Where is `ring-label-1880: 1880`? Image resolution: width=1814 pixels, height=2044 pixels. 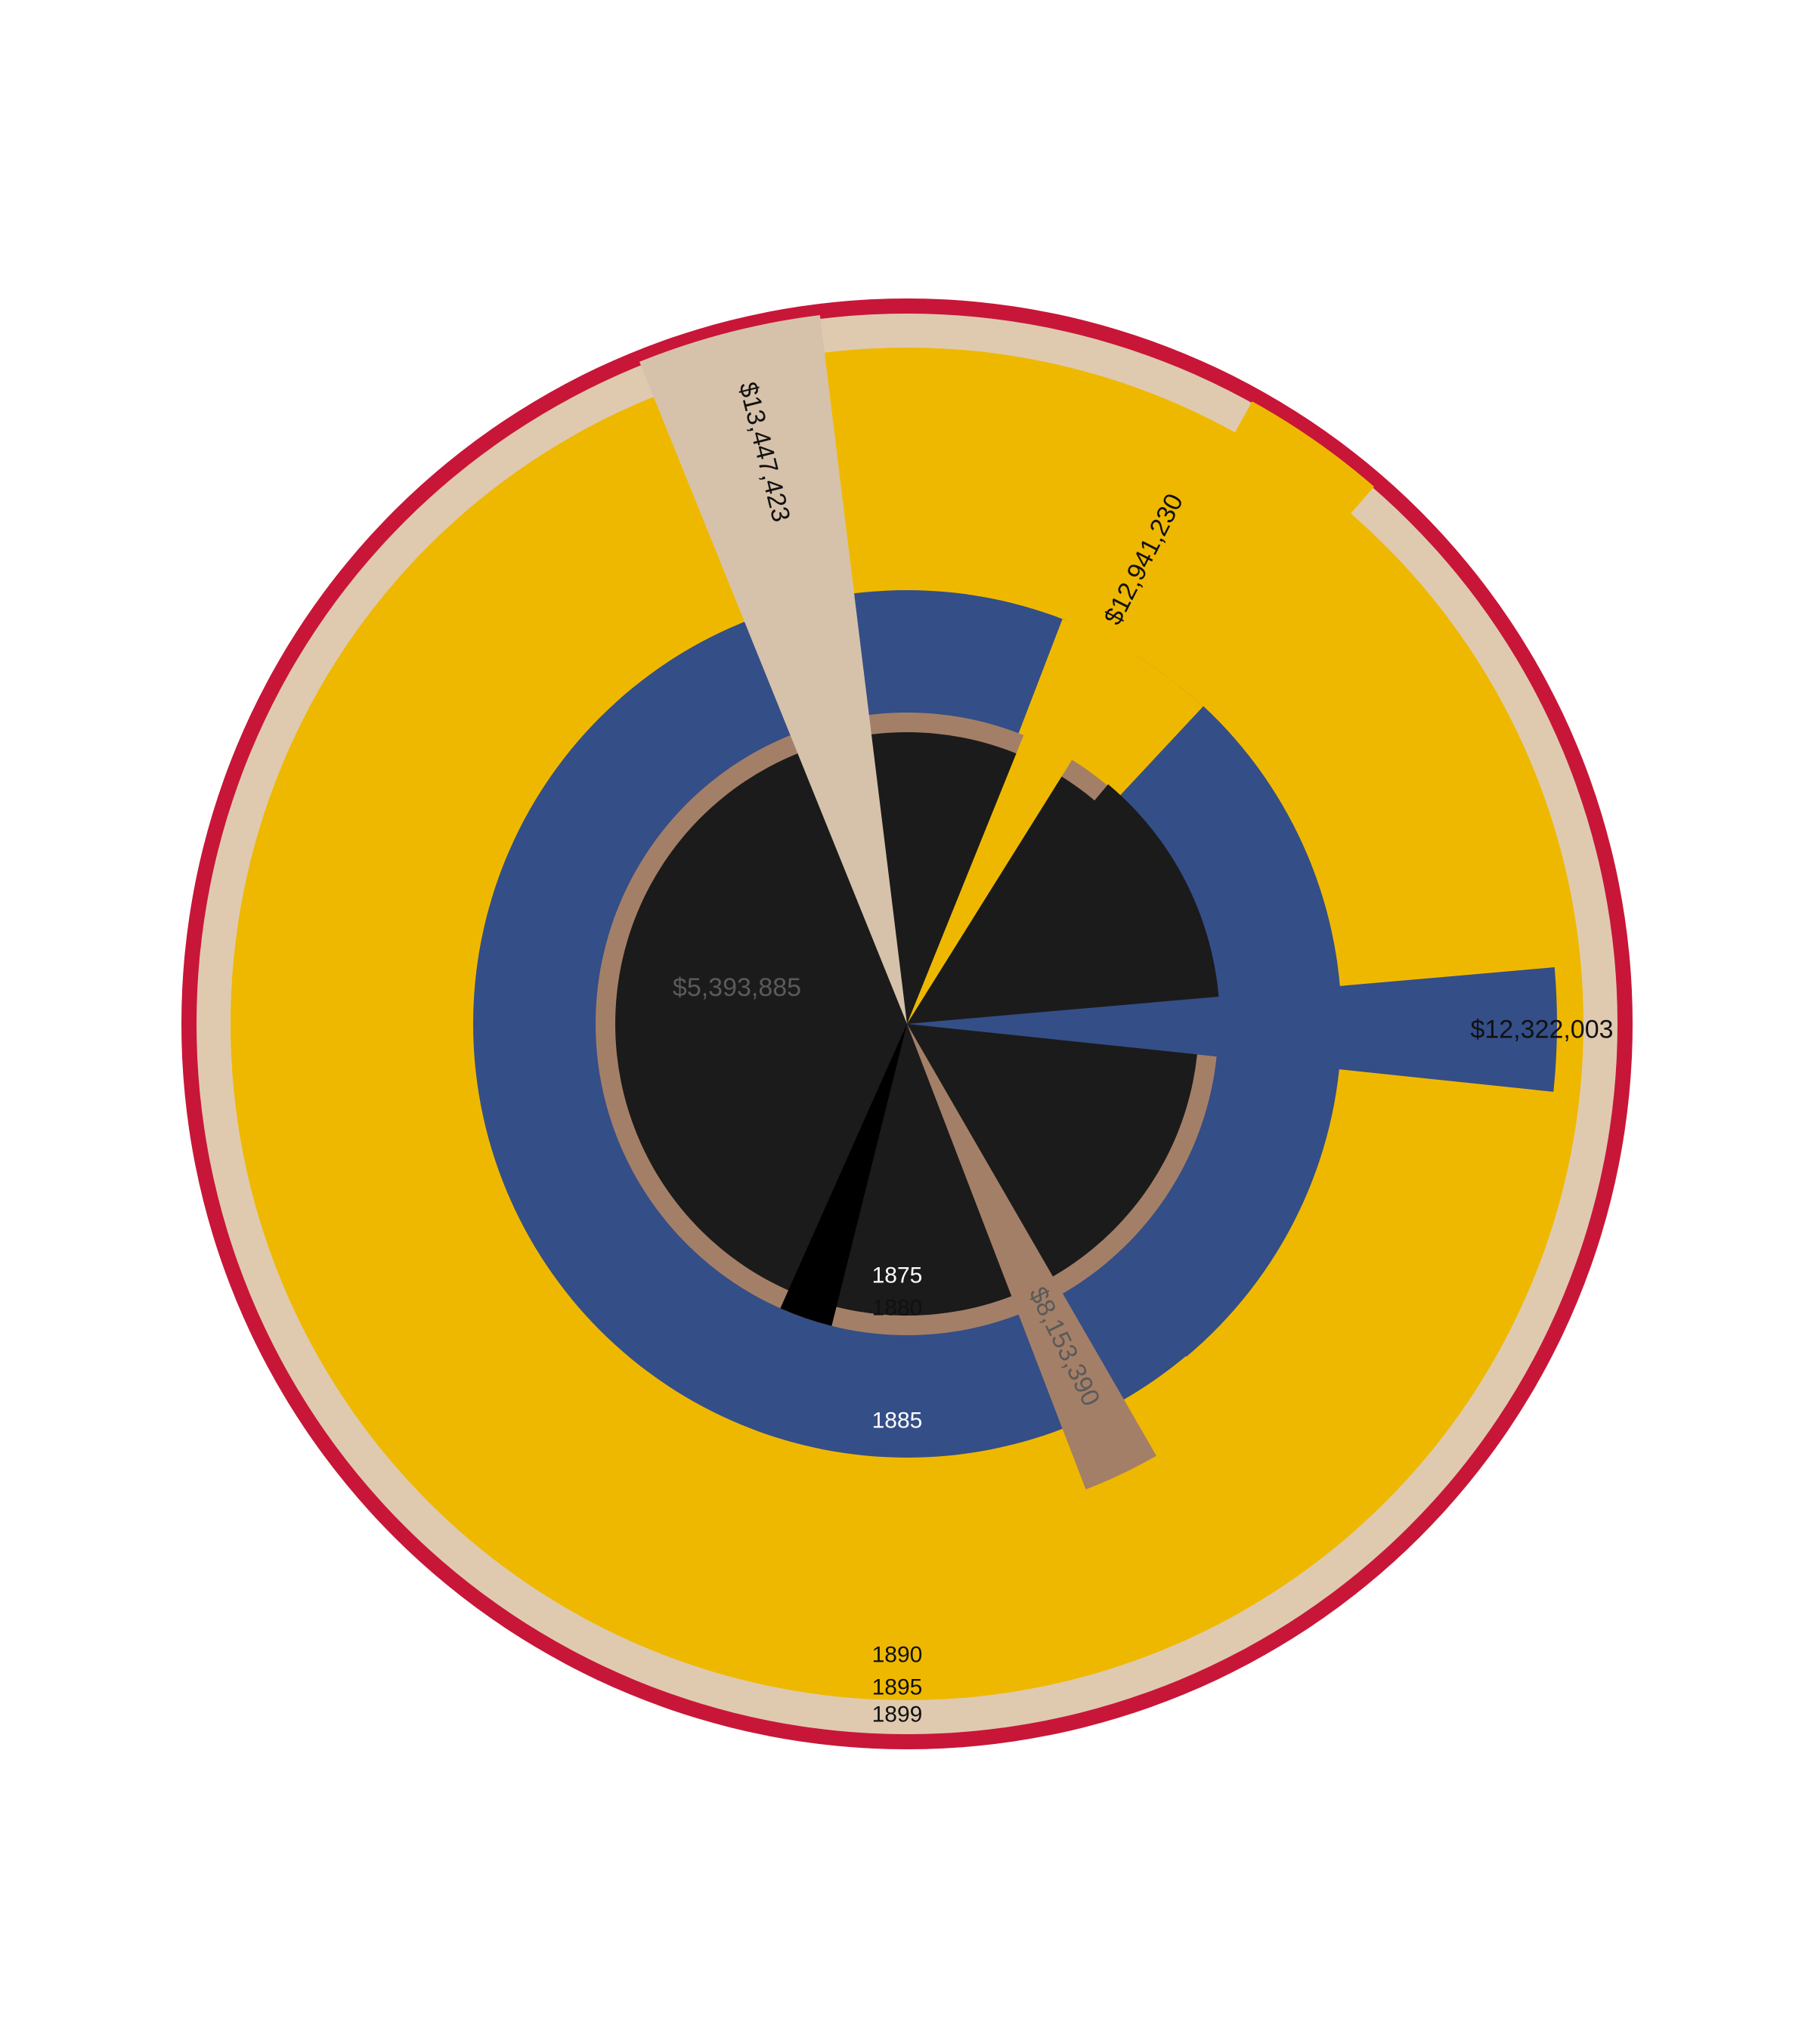 ring-label-1880: 1880 is located at coordinates (897, 1308).